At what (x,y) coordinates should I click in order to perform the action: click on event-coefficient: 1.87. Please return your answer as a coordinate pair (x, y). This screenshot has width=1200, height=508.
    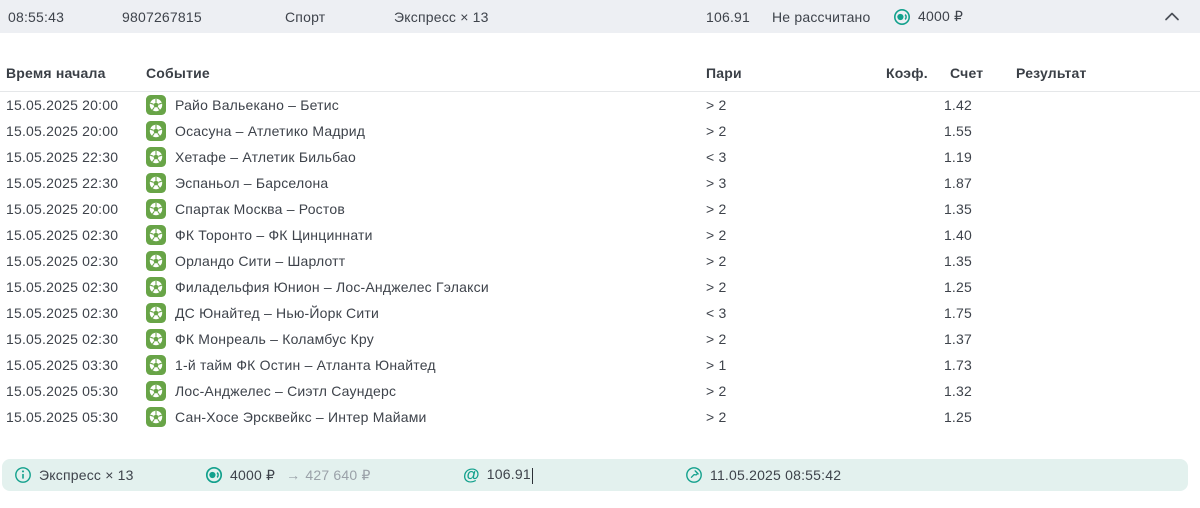
    Looking at the image, I should click on (957, 183).